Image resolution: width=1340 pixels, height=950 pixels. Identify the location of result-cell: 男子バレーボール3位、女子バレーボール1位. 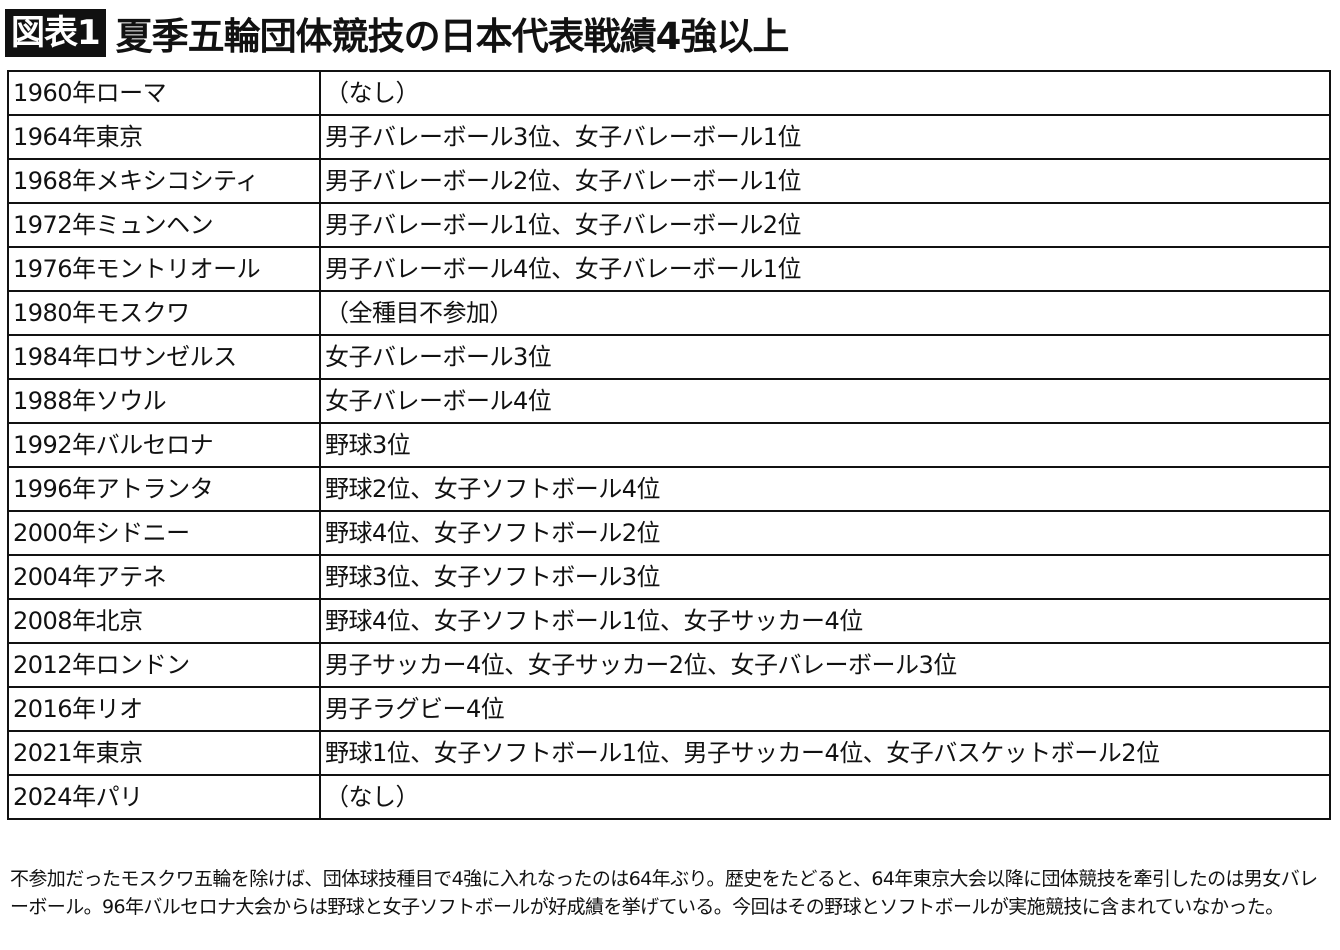
(825, 137).